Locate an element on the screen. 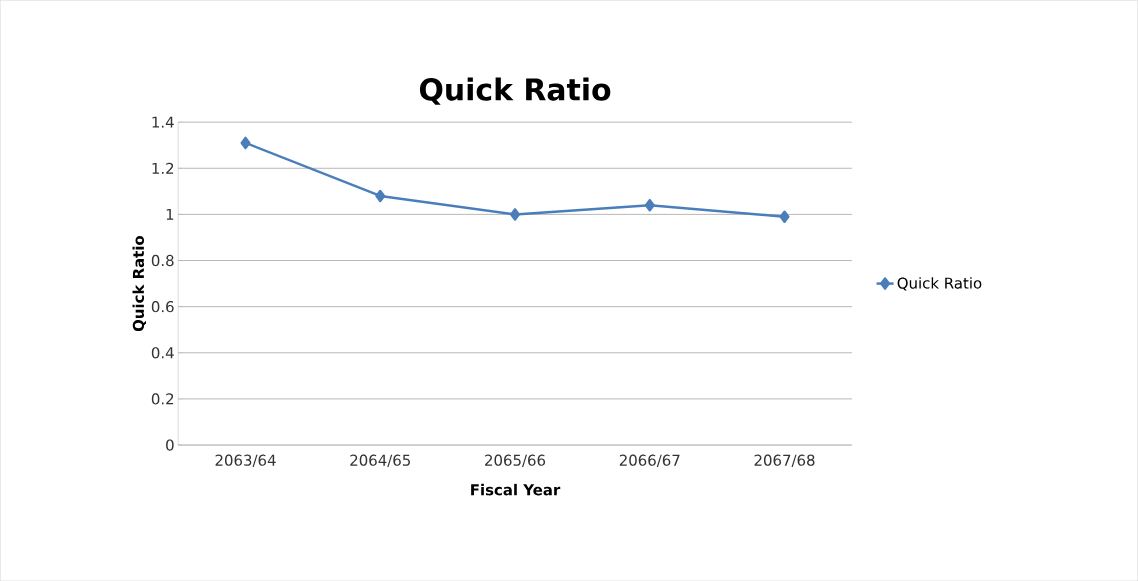  chart-title: Quick Ratio is located at coordinates (515, 91).